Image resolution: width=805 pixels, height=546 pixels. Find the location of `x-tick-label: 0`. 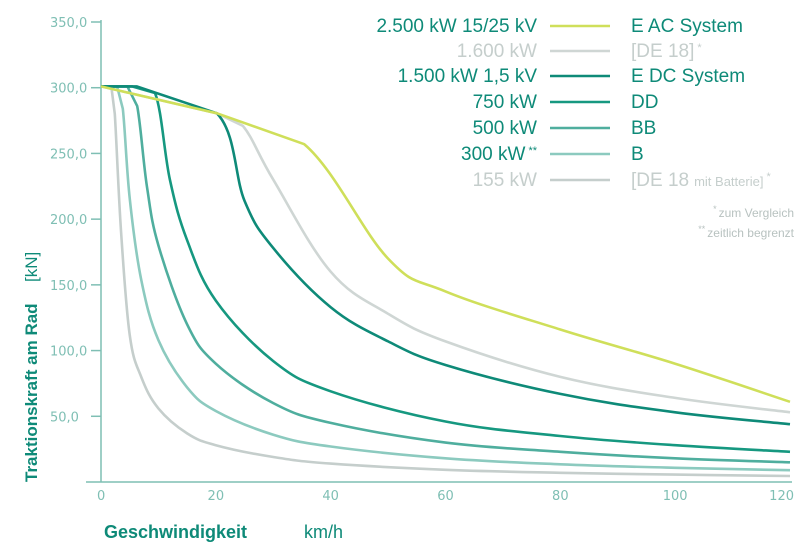

x-tick-label: 0 is located at coordinates (101, 496).